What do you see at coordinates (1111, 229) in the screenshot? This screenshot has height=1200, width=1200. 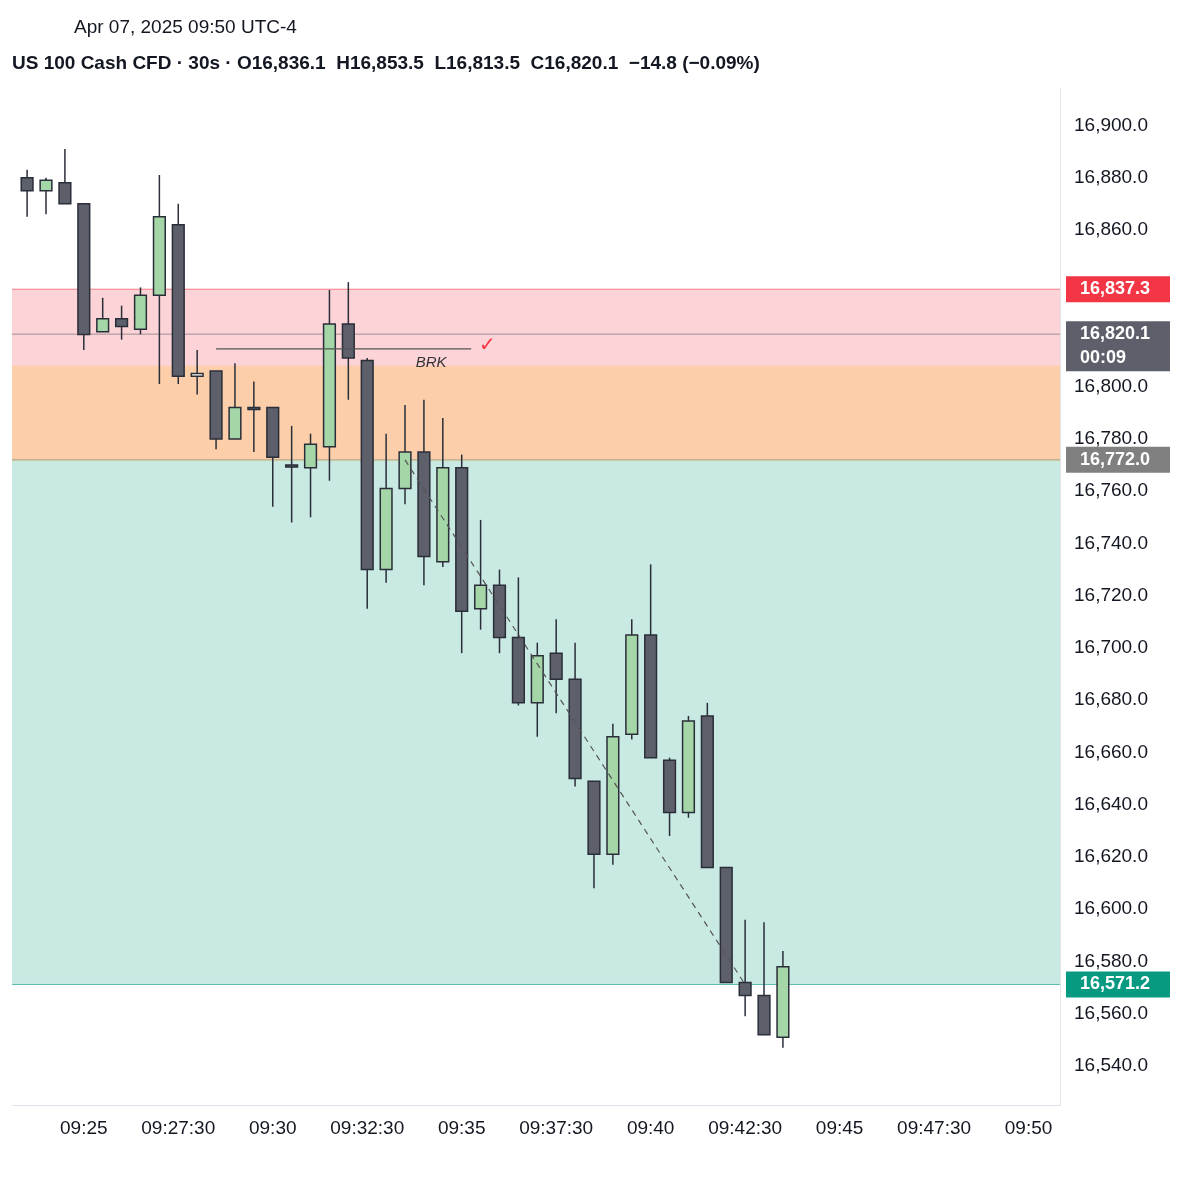 I see `y-tick-label: 16,860.0` at bounding box center [1111, 229].